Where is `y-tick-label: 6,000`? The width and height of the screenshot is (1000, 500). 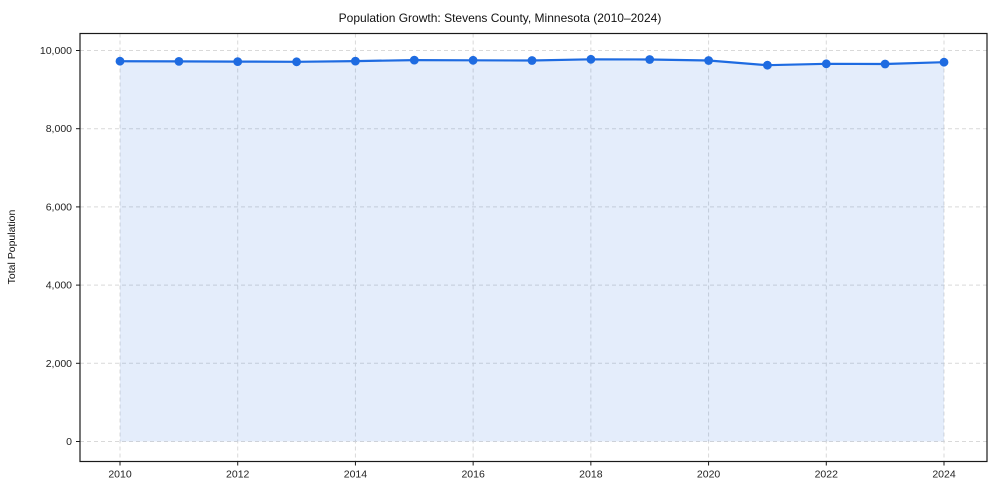
y-tick-label: 6,000 is located at coordinates (59, 207).